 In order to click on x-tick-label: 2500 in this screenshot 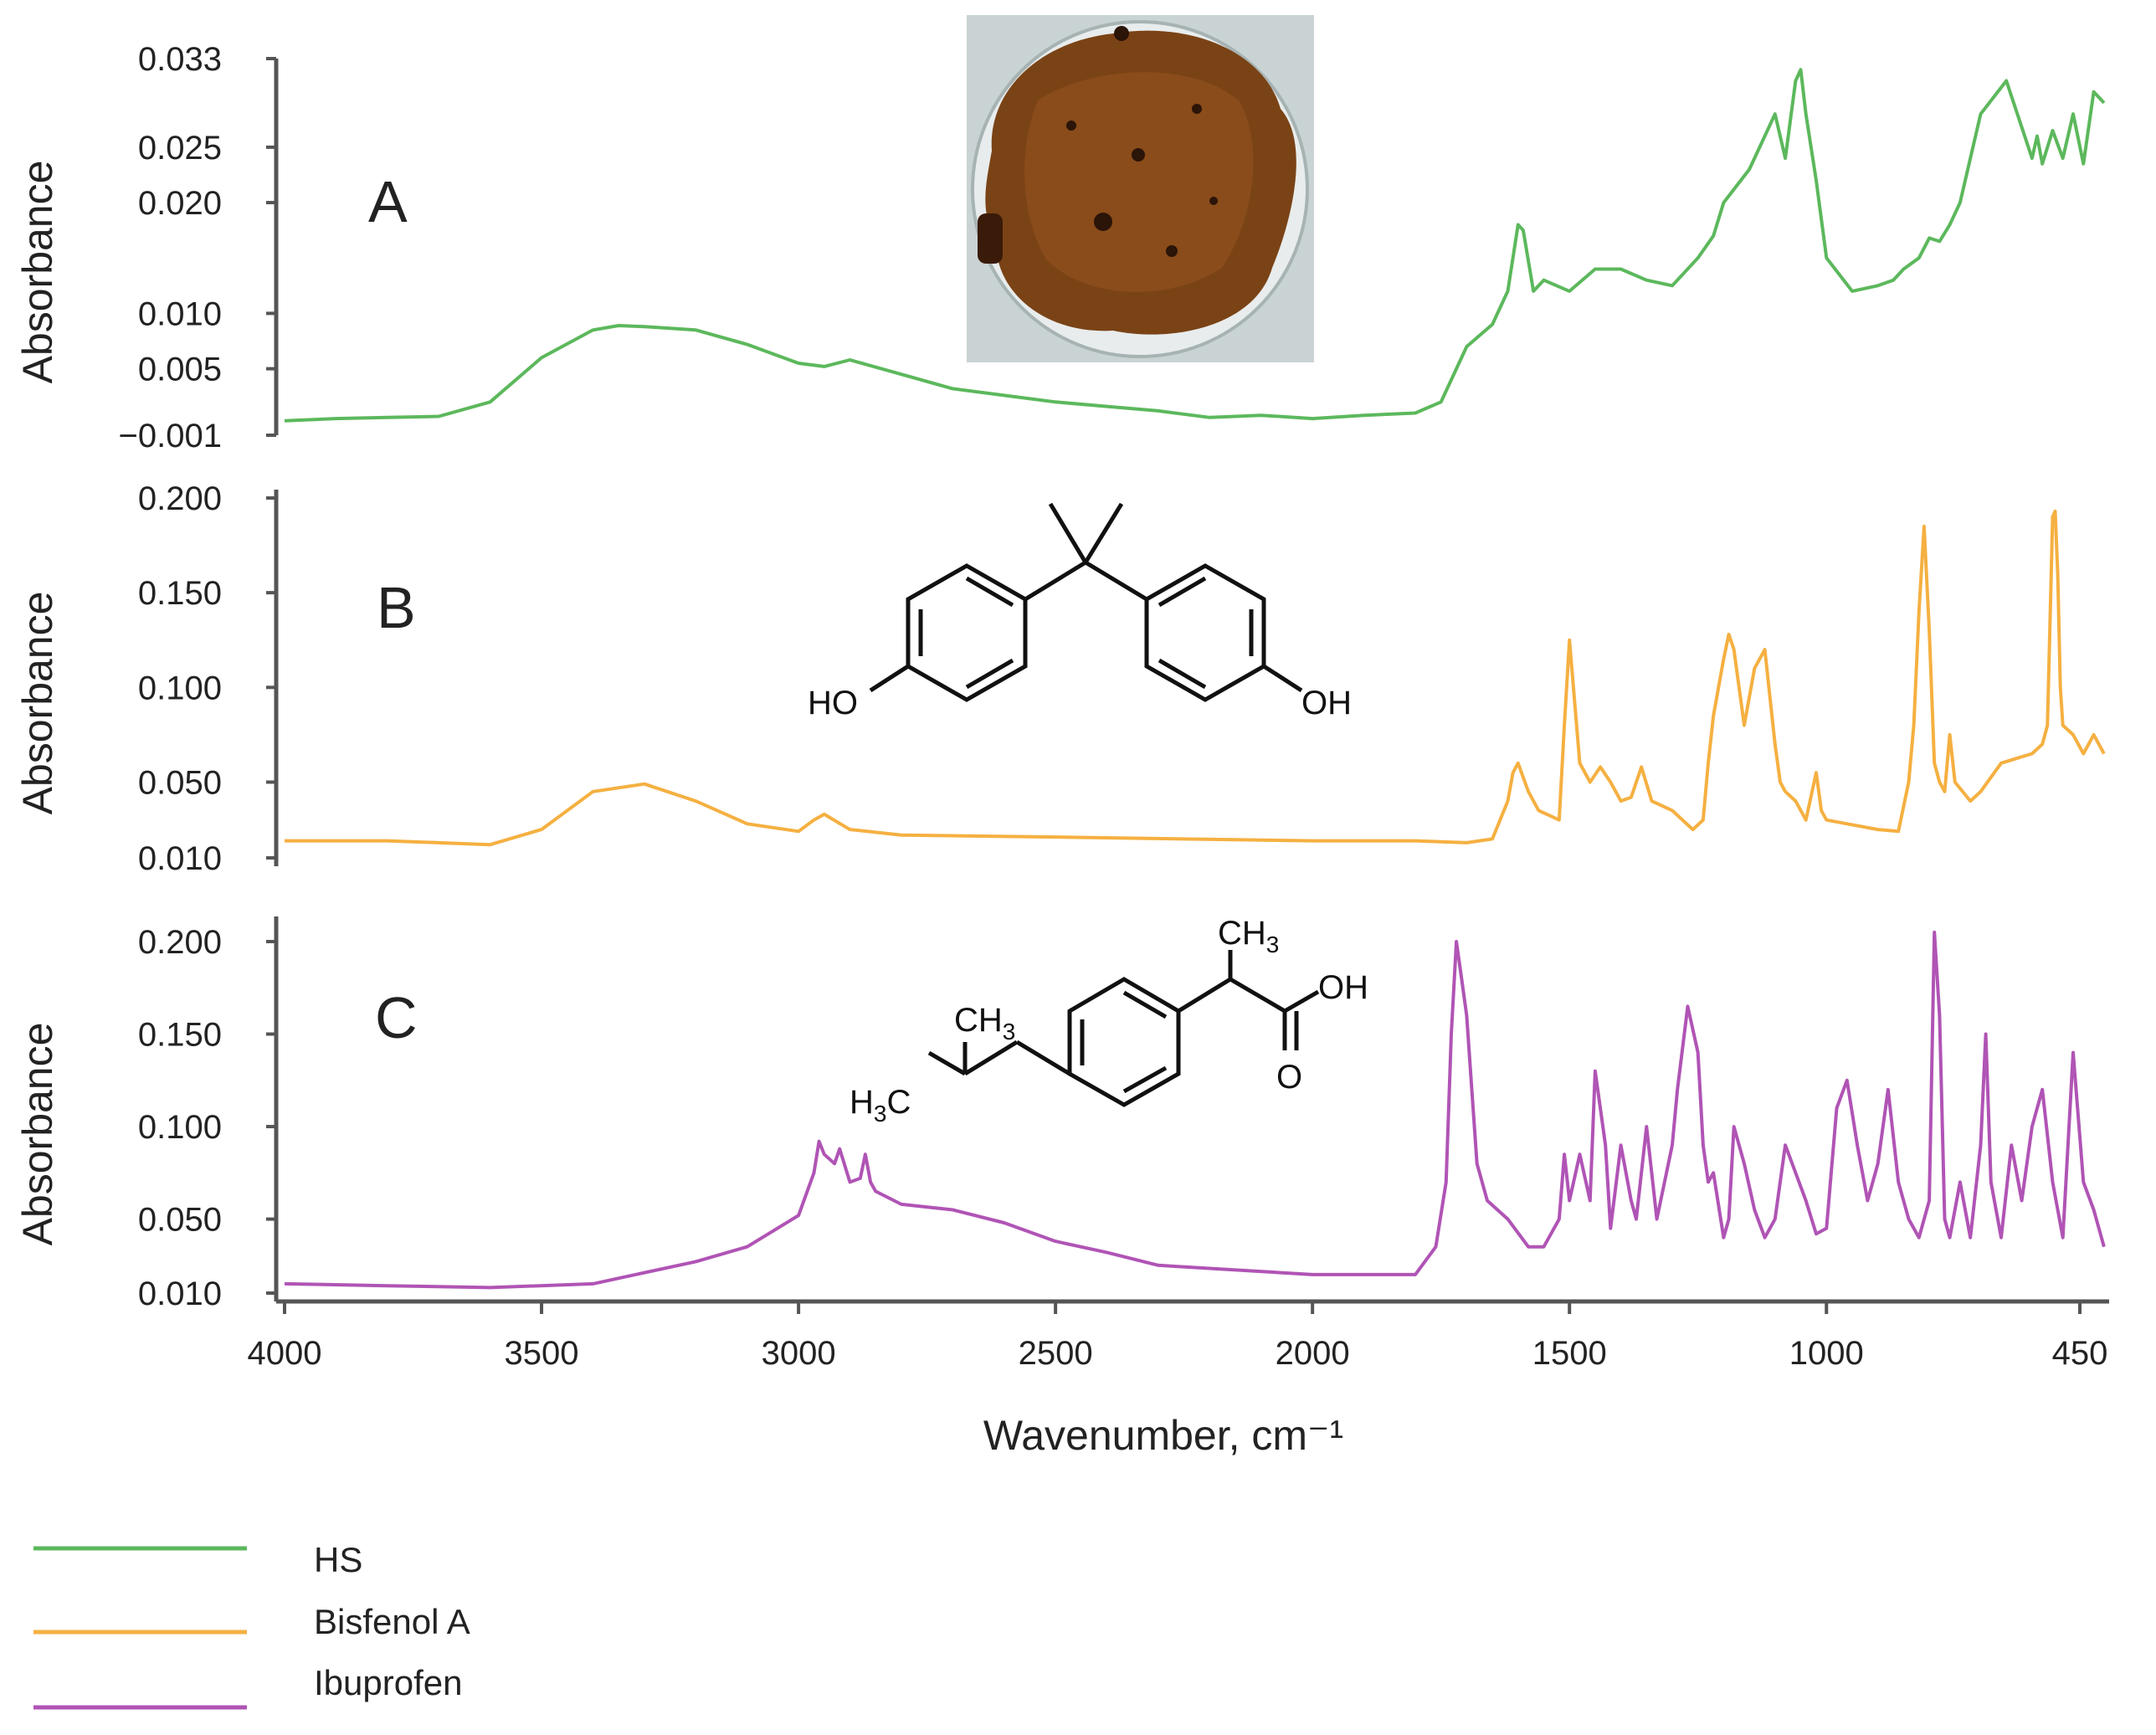, I will do `click(1056, 1354)`.